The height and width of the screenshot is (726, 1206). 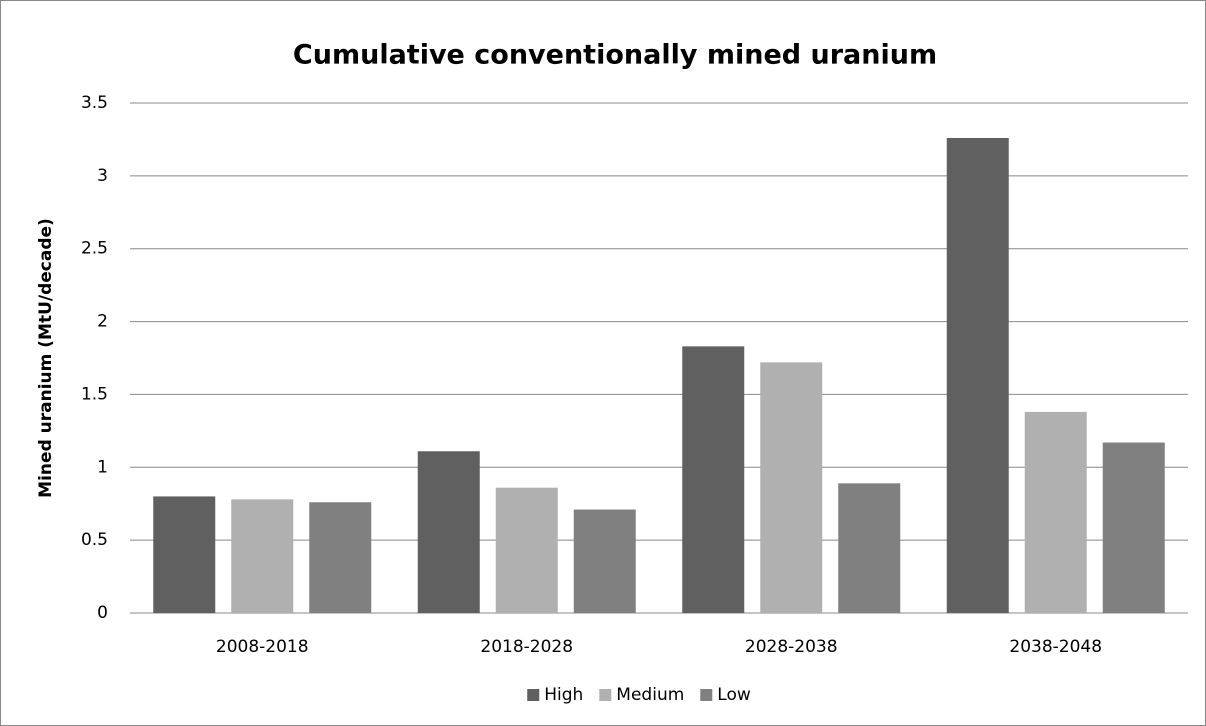 What do you see at coordinates (526, 647) in the screenshot?
I see `x-tick-label: 2018-2028` at bounding box center [526, 647].